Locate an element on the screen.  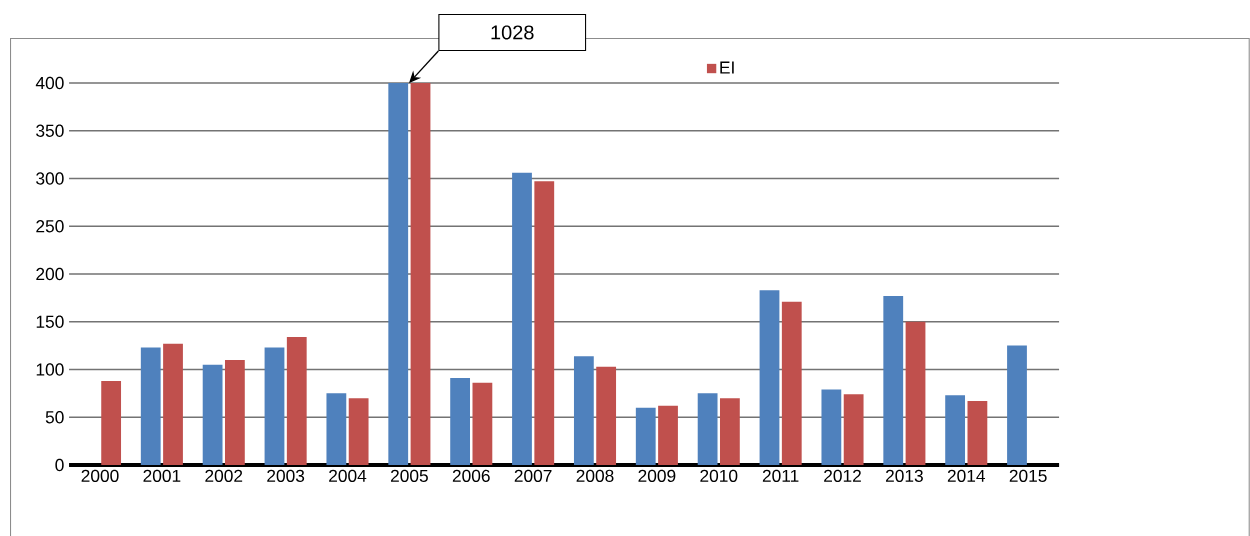
x-tick-label: 2009 is located at coordinates (657, 475).